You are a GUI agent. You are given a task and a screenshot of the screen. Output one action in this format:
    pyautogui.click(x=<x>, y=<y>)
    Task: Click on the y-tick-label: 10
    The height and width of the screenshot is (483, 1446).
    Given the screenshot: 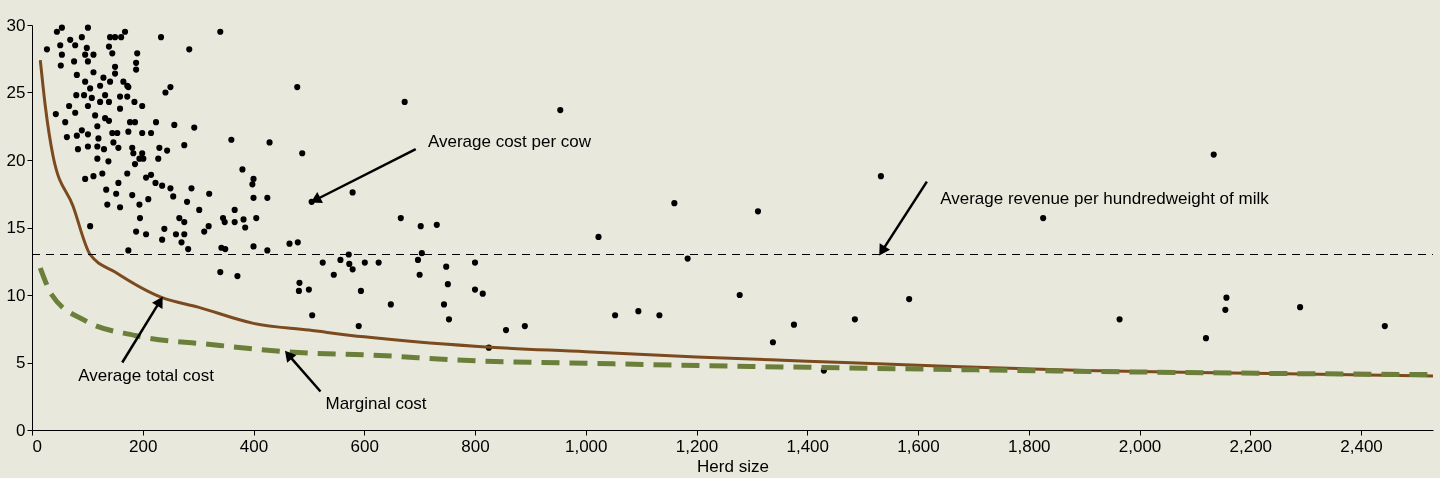 What is the action you would take?
    pyautogui.click(x=16, y=295)
    